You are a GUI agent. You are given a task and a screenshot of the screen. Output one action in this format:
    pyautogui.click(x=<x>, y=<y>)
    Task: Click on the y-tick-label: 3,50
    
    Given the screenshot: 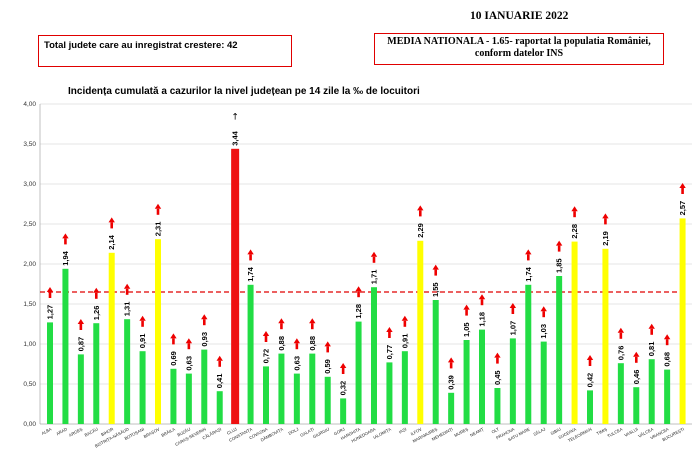 What is the action you would take?
    pyautogui.click(x=29, y=144)
    